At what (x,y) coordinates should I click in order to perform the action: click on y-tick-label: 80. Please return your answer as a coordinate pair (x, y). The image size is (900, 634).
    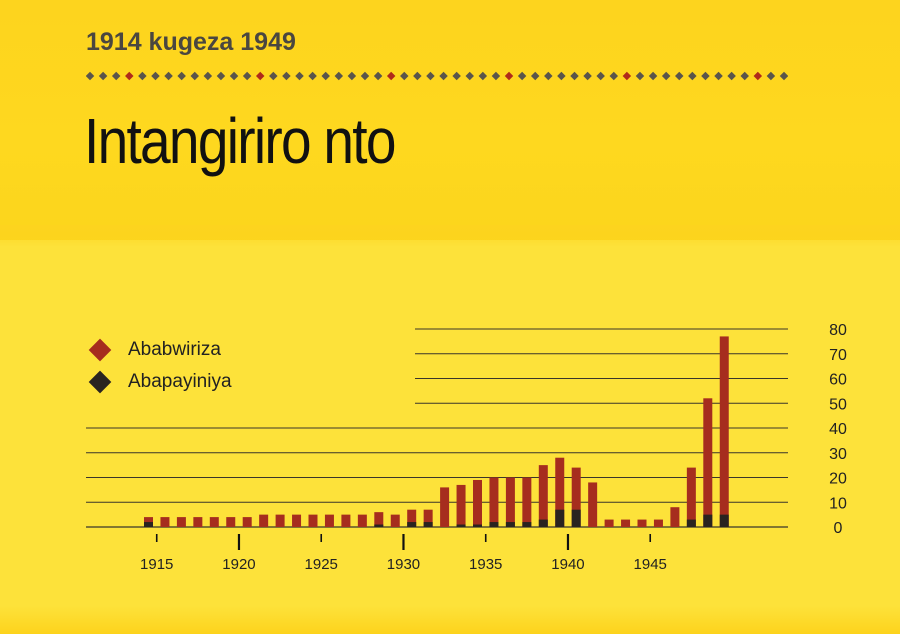
    Looking at the image, I should click on (838, 330).